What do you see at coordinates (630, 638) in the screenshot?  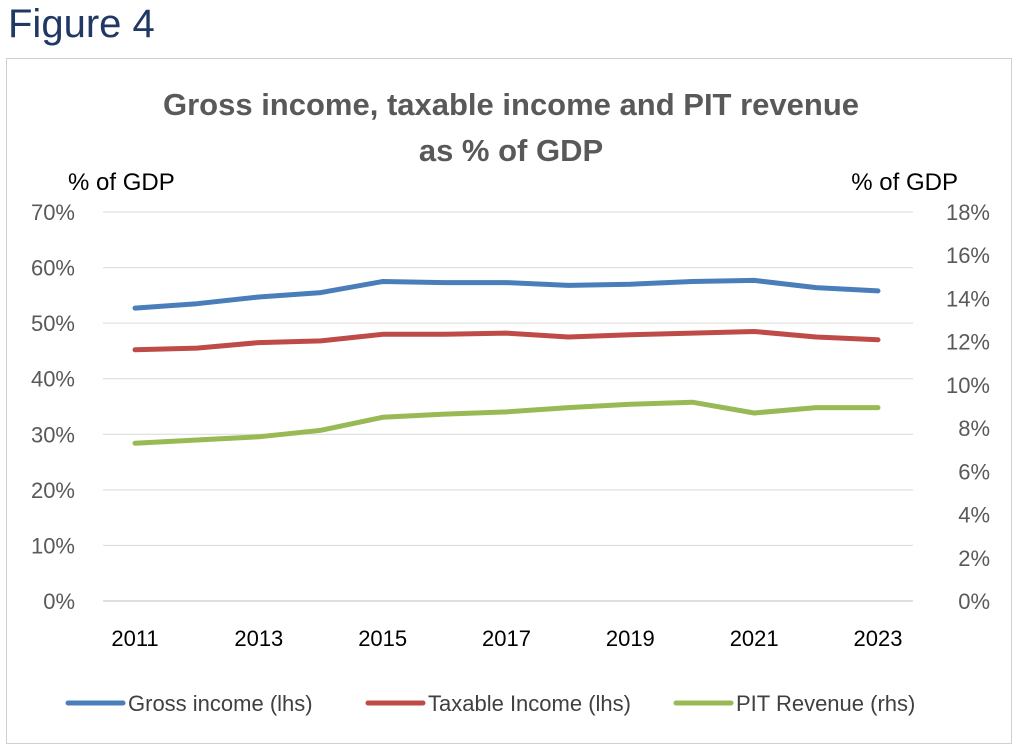 I see `x-axis-tick-label: 2019` at bounding box center [630, 638].